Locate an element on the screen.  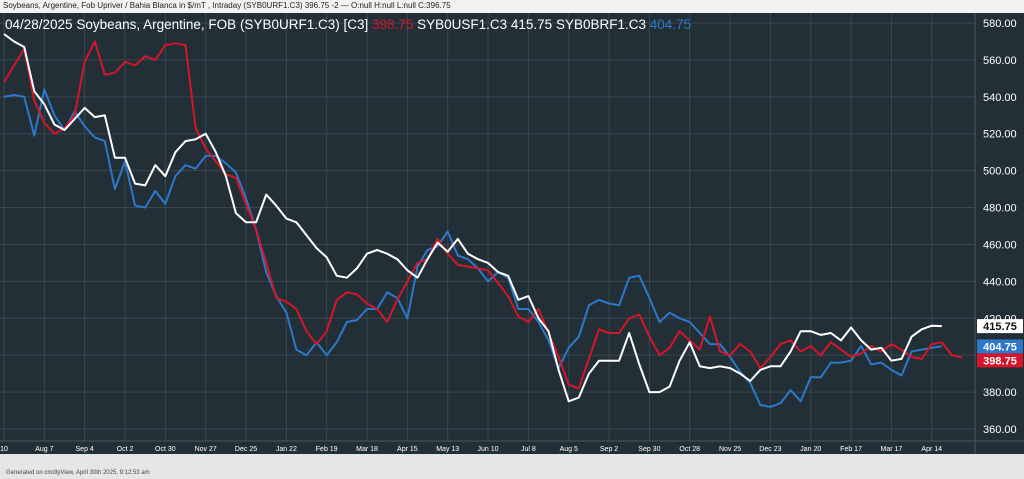
x-tick-label: Mar 18 is located at coordinates (367, 449).